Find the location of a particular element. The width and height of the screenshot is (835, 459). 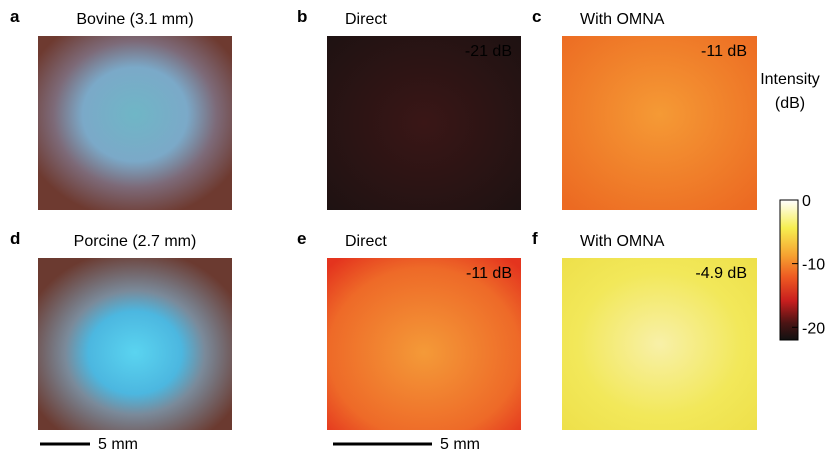

colorbar-tick-label: 0 is located at coordinates (806, 201).